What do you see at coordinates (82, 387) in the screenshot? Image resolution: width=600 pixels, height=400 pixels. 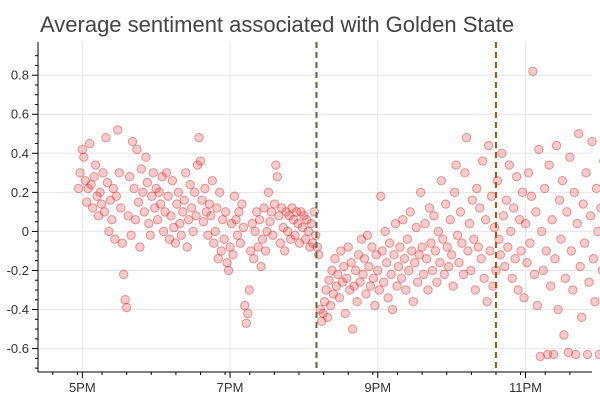 I see `x-tick-label: 5PM` at bounding box center [82, 387].